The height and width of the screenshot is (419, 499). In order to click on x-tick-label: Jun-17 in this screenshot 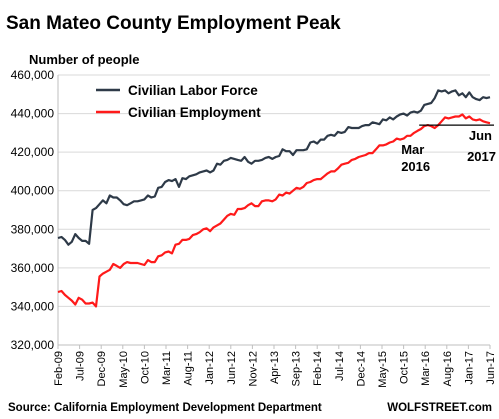, I will do `click(491, 368)`.